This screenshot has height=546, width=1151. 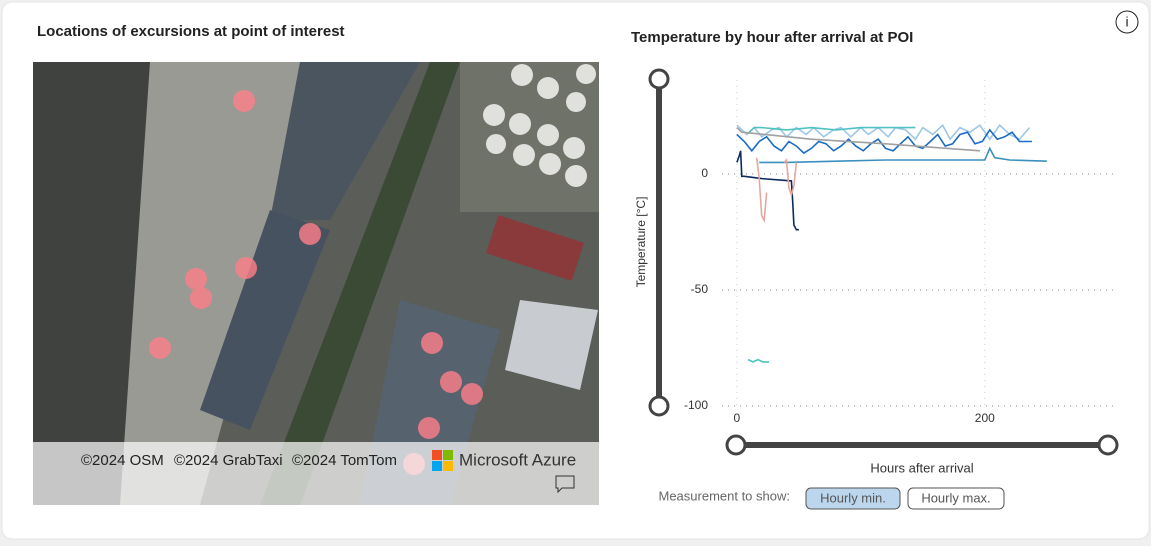 I want to click on info-button, so click(x=1127, y=22).